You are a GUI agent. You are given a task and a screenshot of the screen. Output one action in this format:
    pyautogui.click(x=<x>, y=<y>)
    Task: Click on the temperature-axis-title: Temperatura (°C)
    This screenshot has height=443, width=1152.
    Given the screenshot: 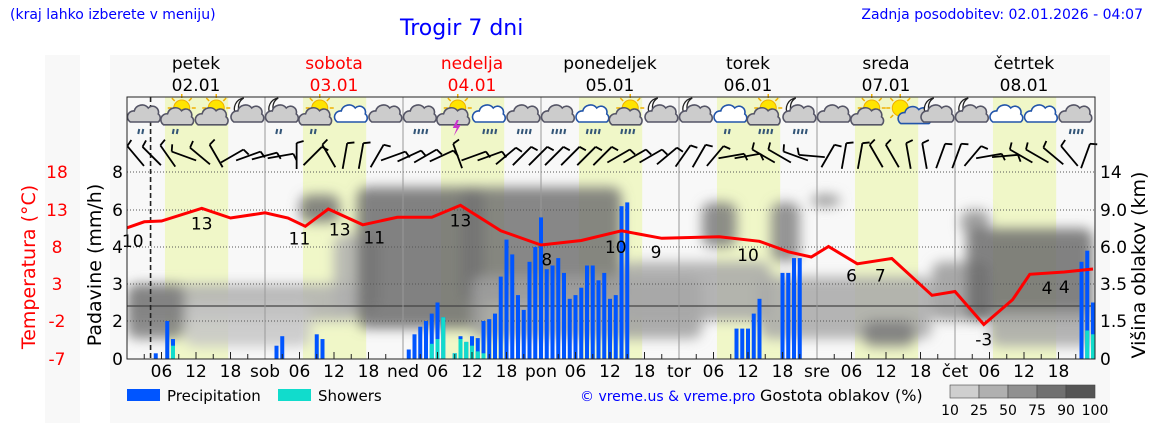 What is the action you would take?
    pyautogui.click(x=29, y=267)
    